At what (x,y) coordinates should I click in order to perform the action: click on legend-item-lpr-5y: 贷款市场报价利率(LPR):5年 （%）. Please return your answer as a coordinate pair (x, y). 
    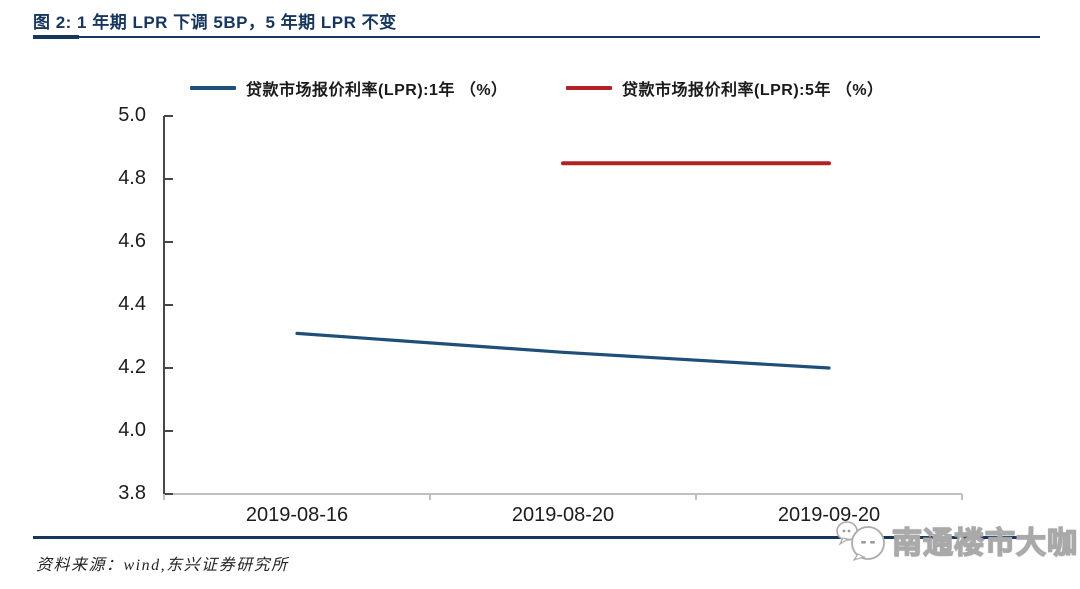
    Looking at the image, I should click on (725, 88).